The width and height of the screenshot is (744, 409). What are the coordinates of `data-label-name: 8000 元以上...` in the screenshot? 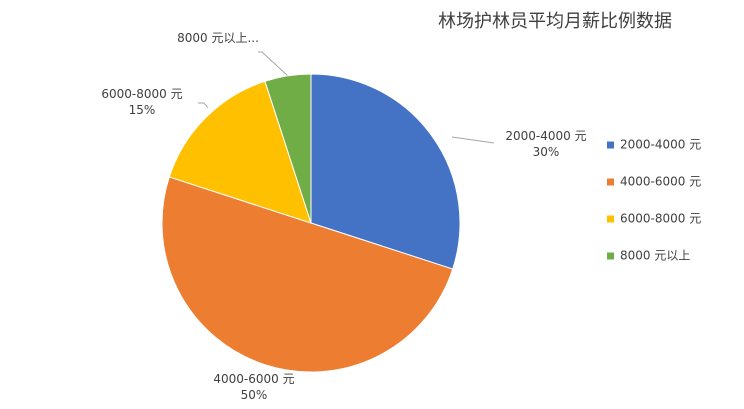 It's located at (218, 38).